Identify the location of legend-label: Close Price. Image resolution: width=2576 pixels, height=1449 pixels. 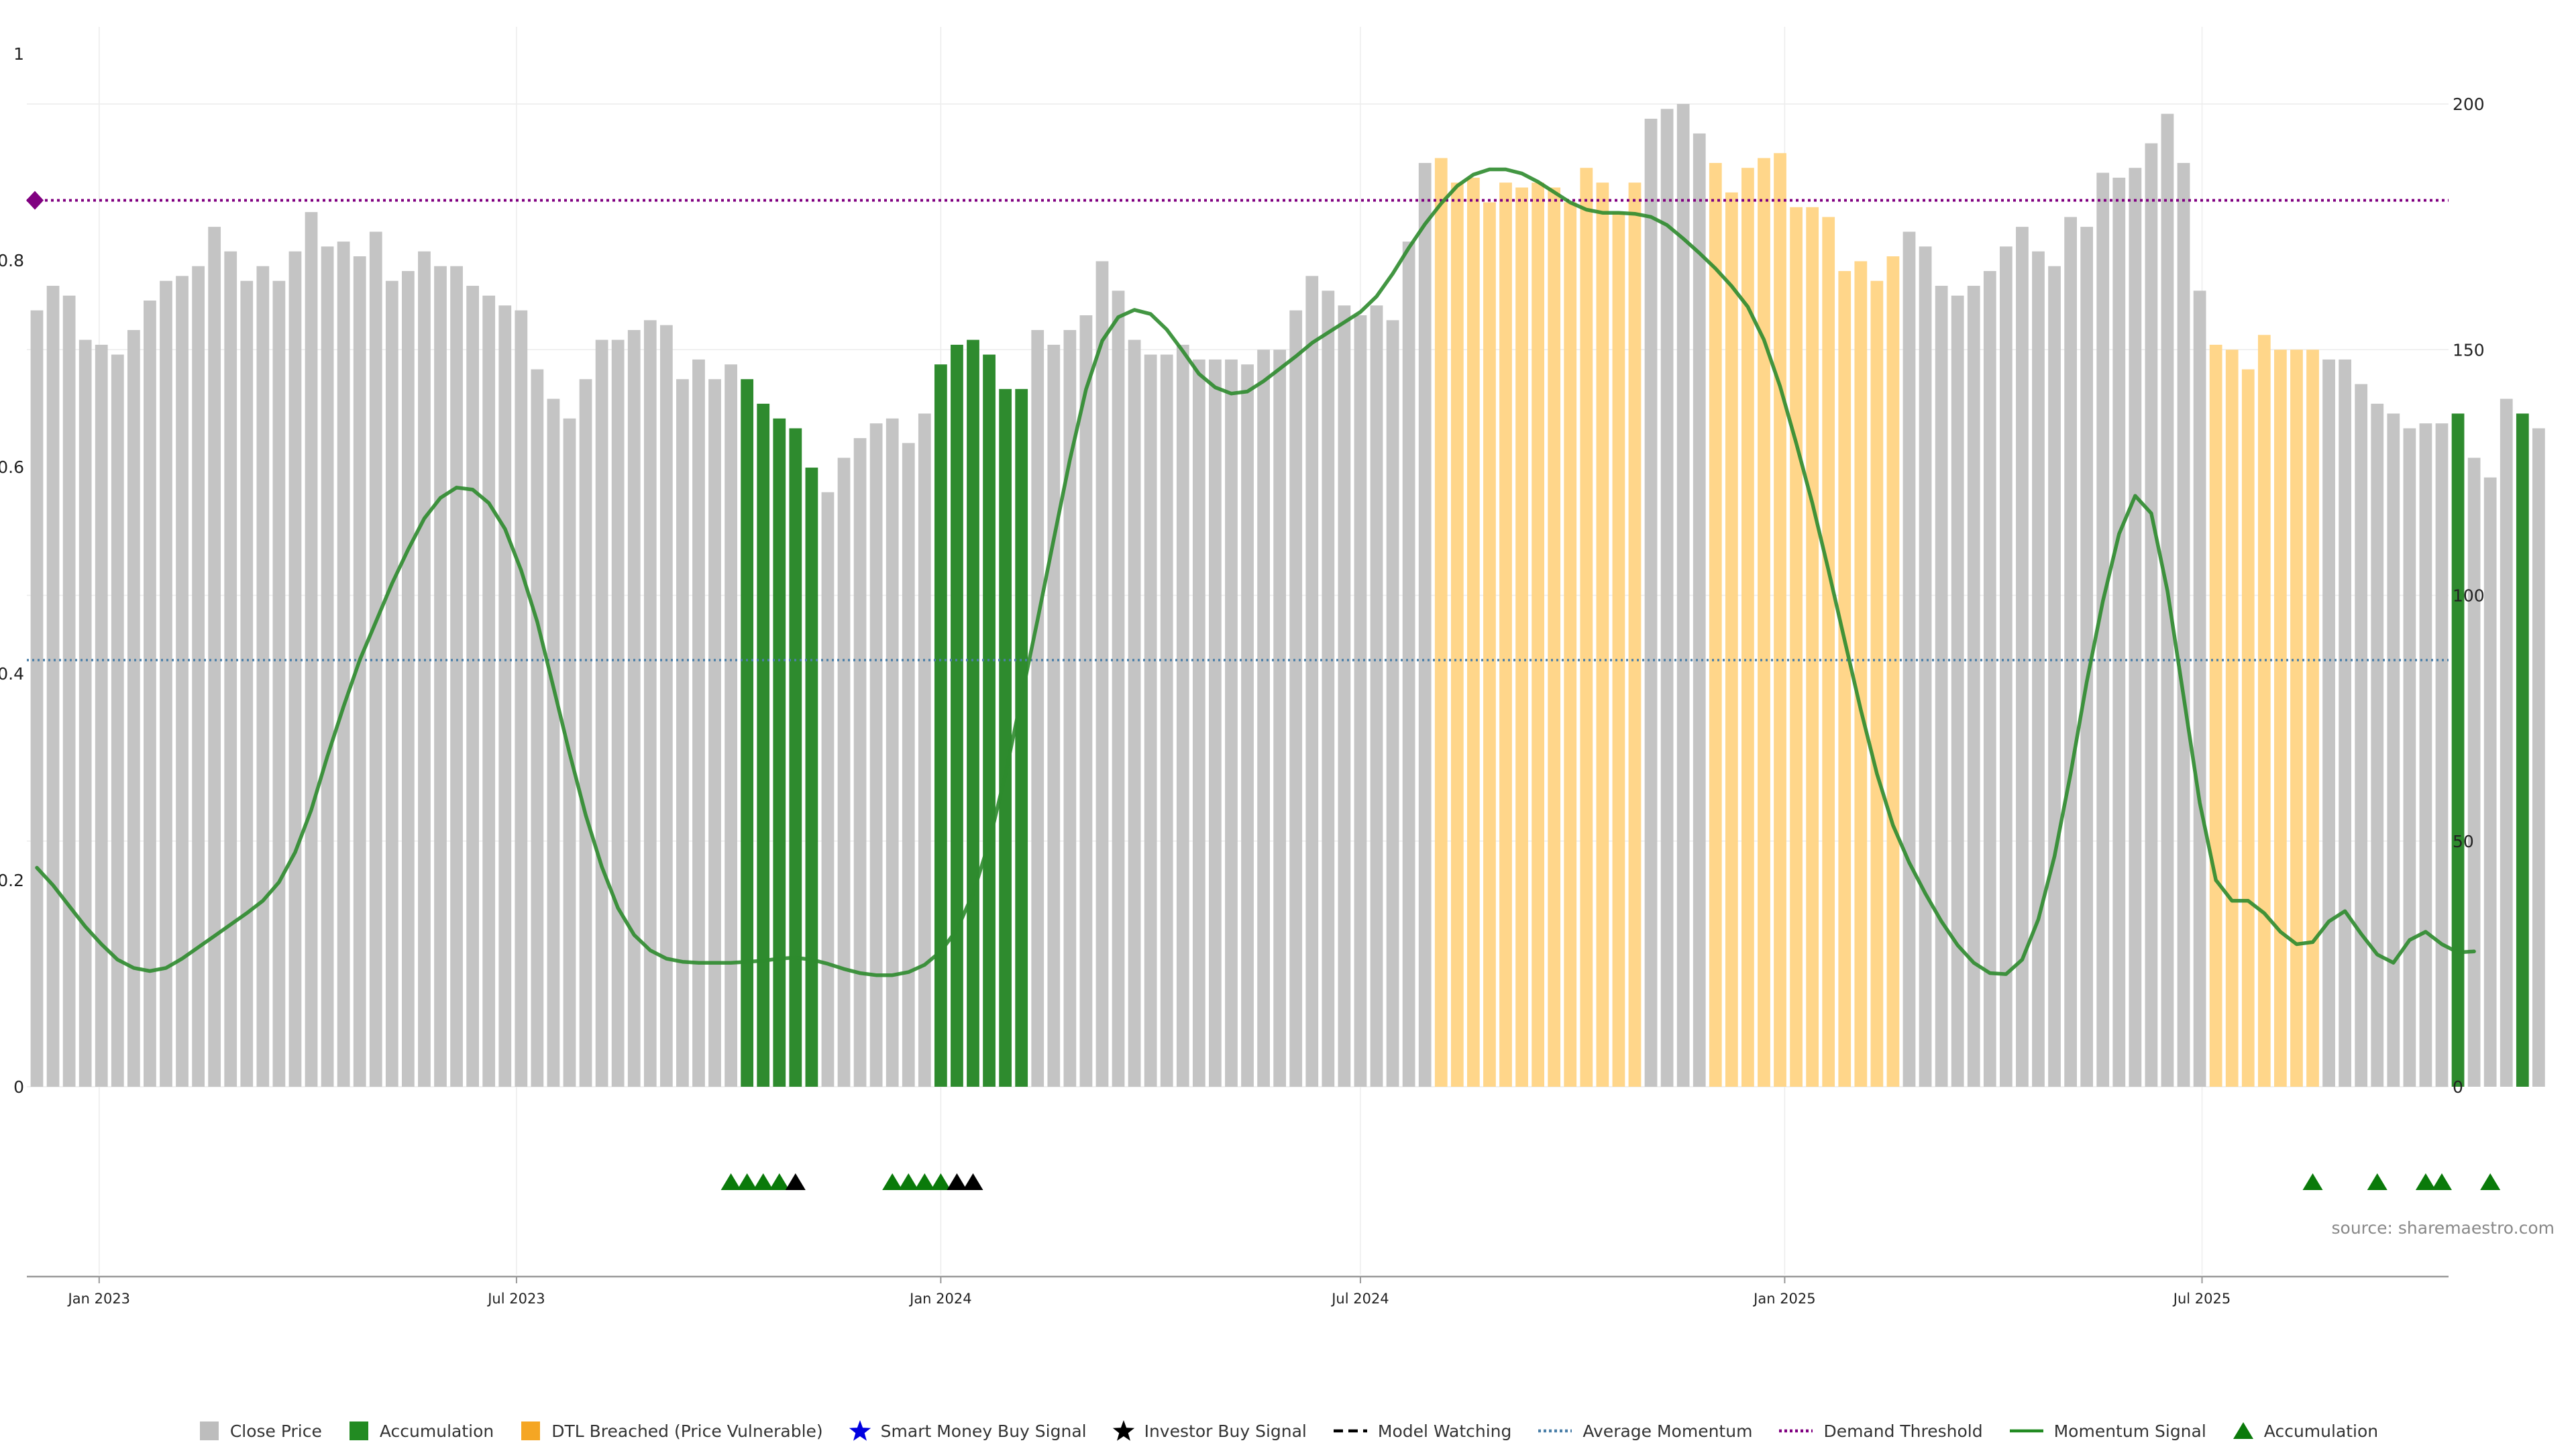
(275, 1431).